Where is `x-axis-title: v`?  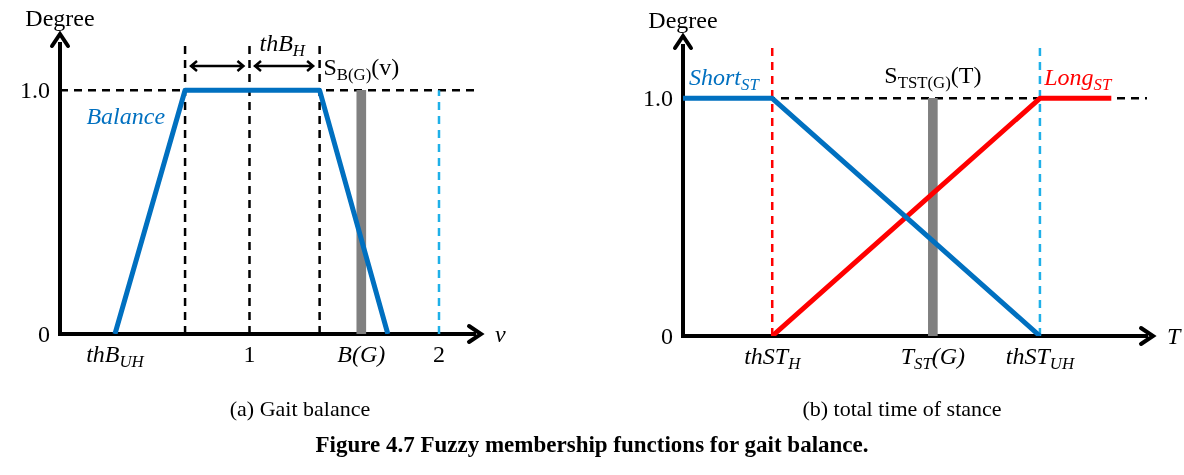
x-axis-title: v is located at coordinates (500, 334).